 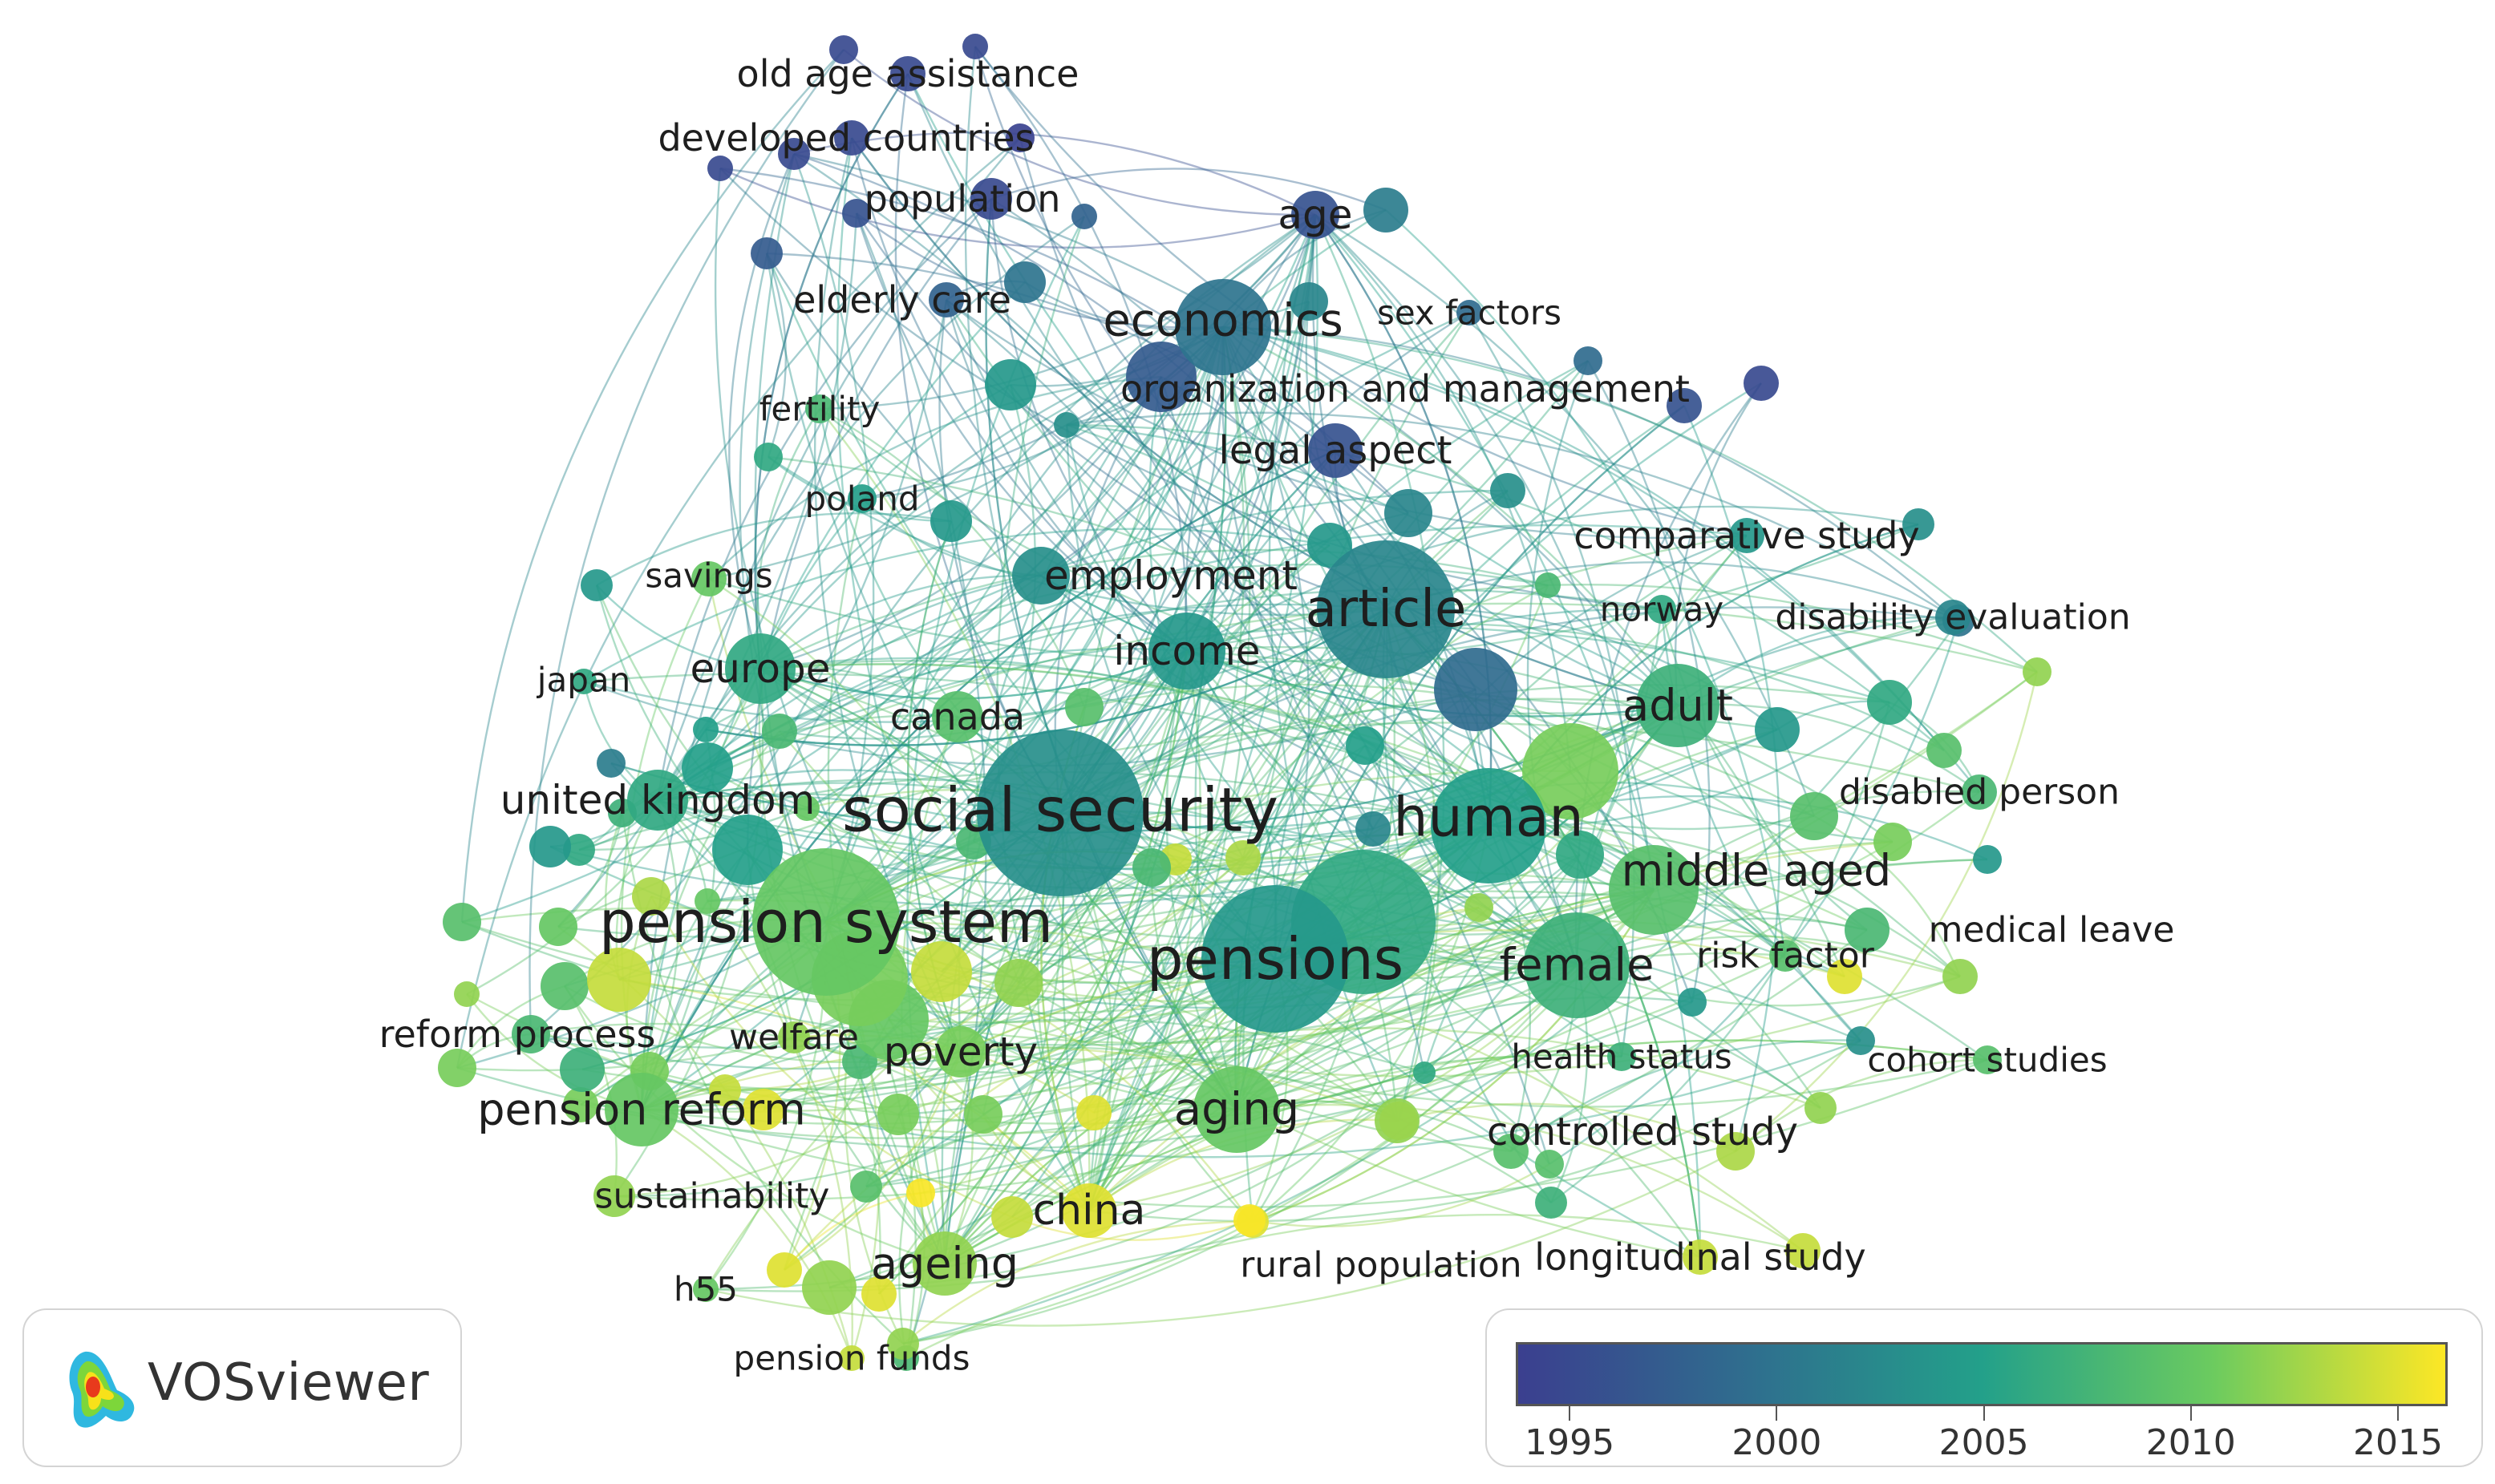 I want to click on keyword-label: age, so click(x=1315, y=215).